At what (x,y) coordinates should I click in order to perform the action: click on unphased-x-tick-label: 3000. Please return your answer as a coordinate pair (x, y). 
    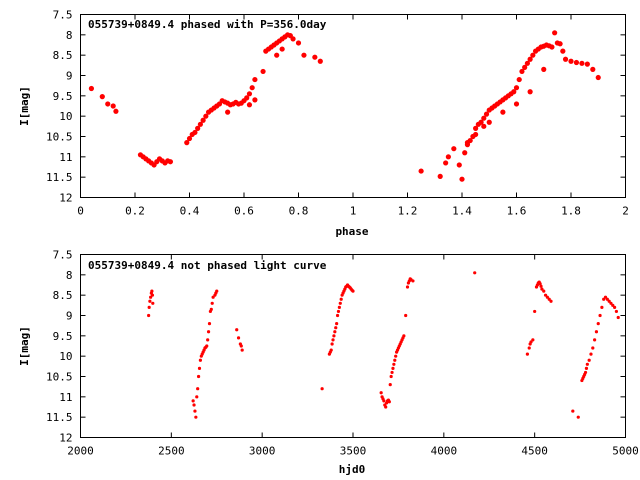
    Looking at the image, I should click on (262, 451).